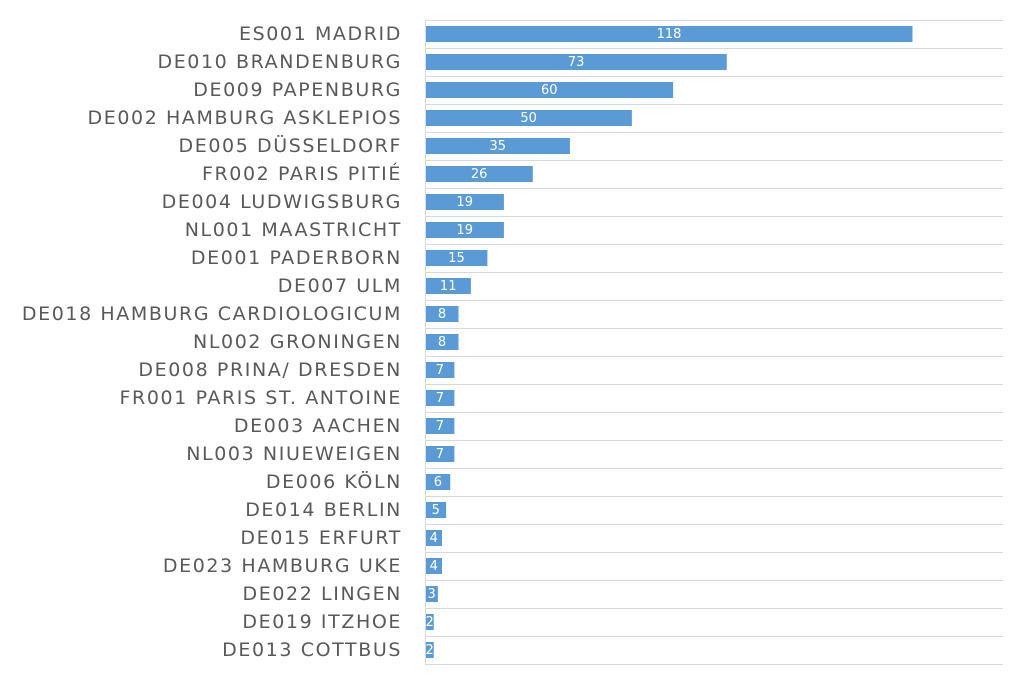 The height and width of the screenshot is (685, 1024). I want to click on category-label: FR001 PARIS ST. ANTOINE, so click(261, 398).